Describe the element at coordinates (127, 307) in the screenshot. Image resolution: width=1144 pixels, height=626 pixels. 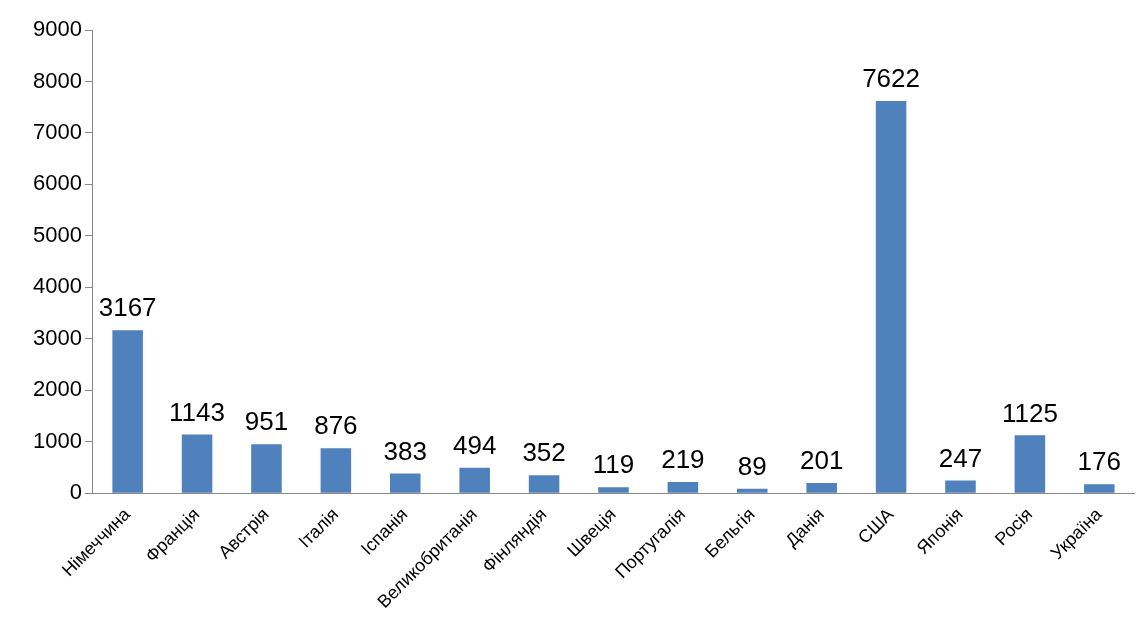
I see `data-label: 3167` at that location.